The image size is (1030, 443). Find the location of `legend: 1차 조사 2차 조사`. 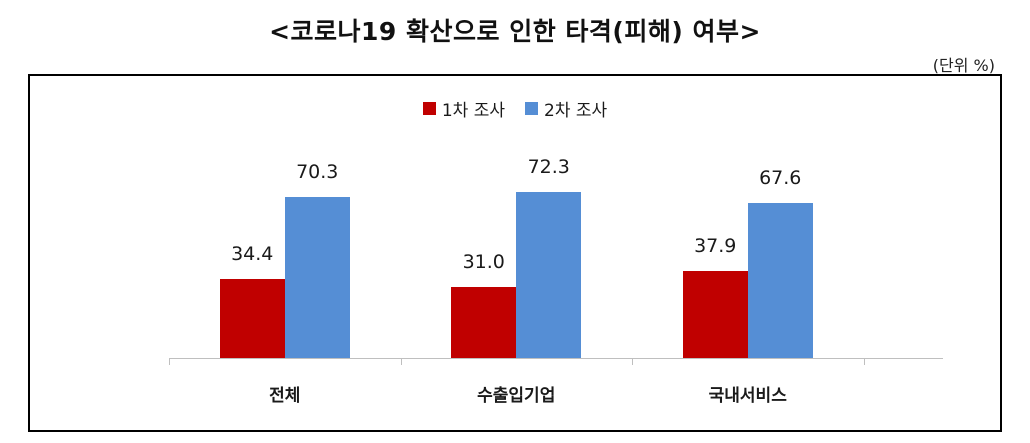

legend: 1차 조사 2차 조사 is located at coordinates (515, 108).